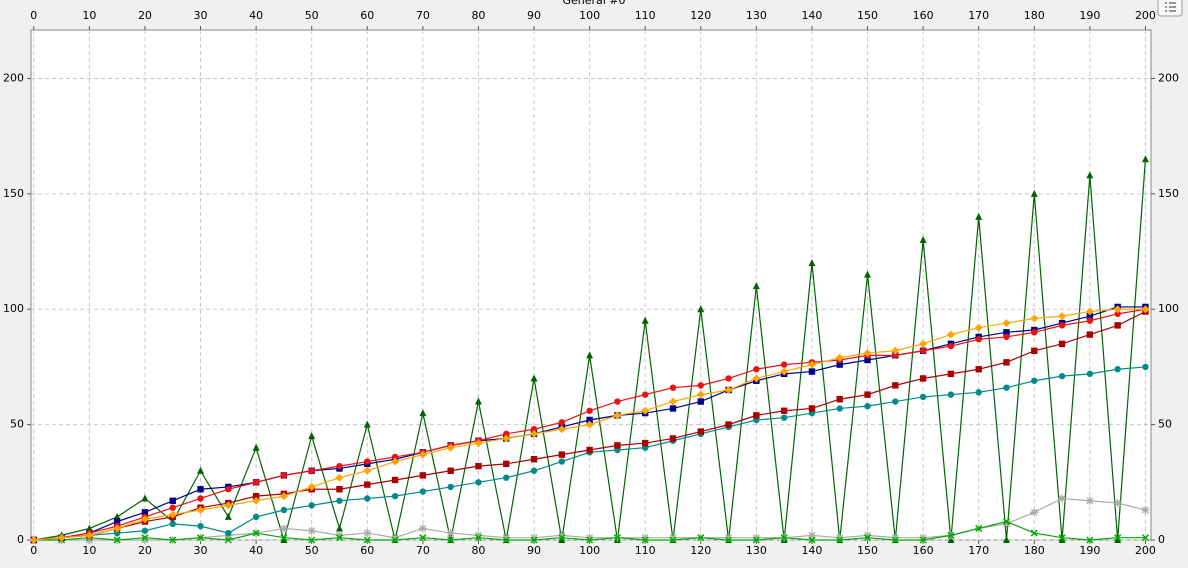 This screenshot has height=568, width=1188. Describe the element at coordinates (756, 550) in the screenshot. I see `x-tick-label: 130` at that location.